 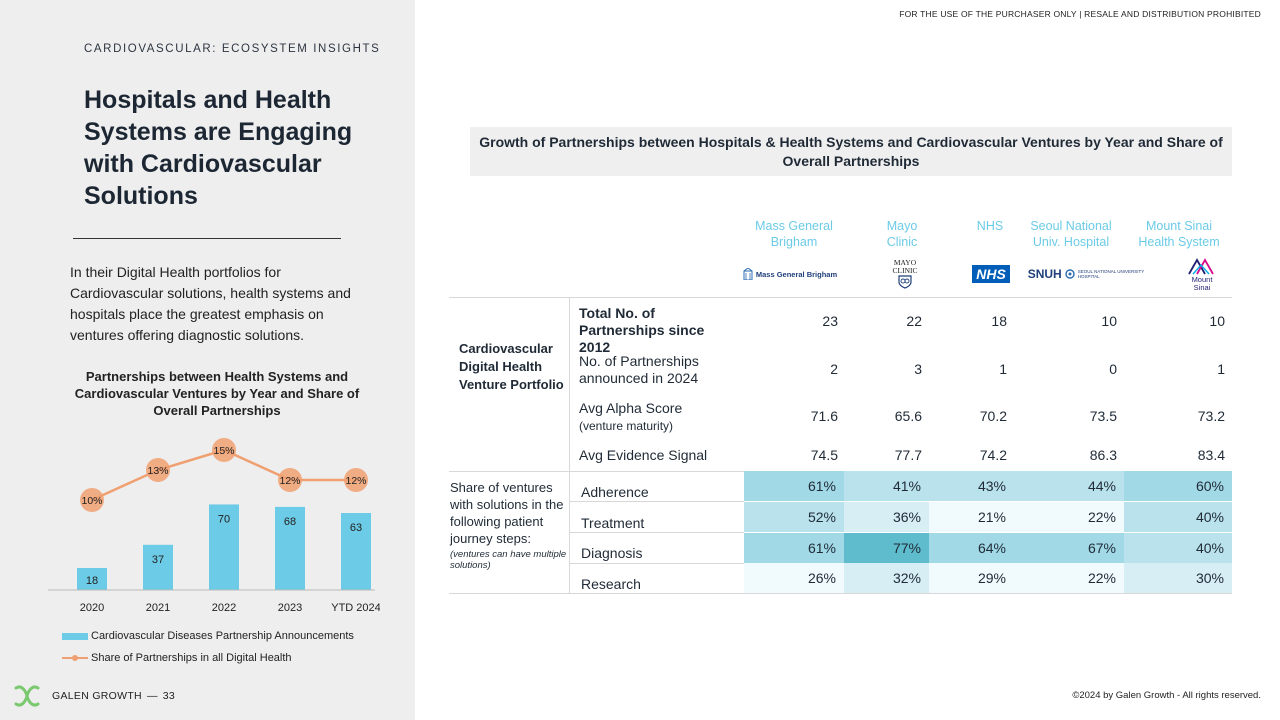 I want to click on nhs-logo-text: NHS, so click(x=991, y=274).